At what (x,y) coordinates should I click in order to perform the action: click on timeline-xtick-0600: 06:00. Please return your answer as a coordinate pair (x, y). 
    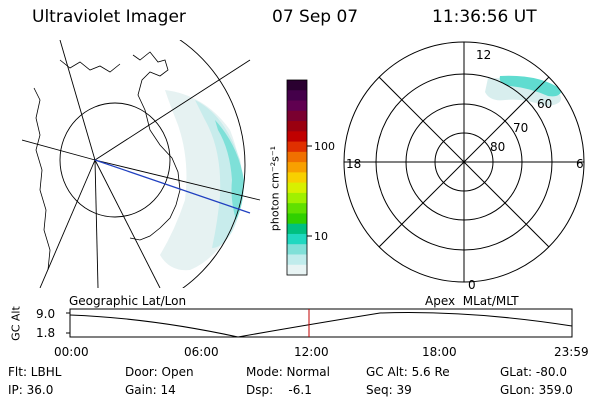
    Looking at the image, I should click on (201, 352).